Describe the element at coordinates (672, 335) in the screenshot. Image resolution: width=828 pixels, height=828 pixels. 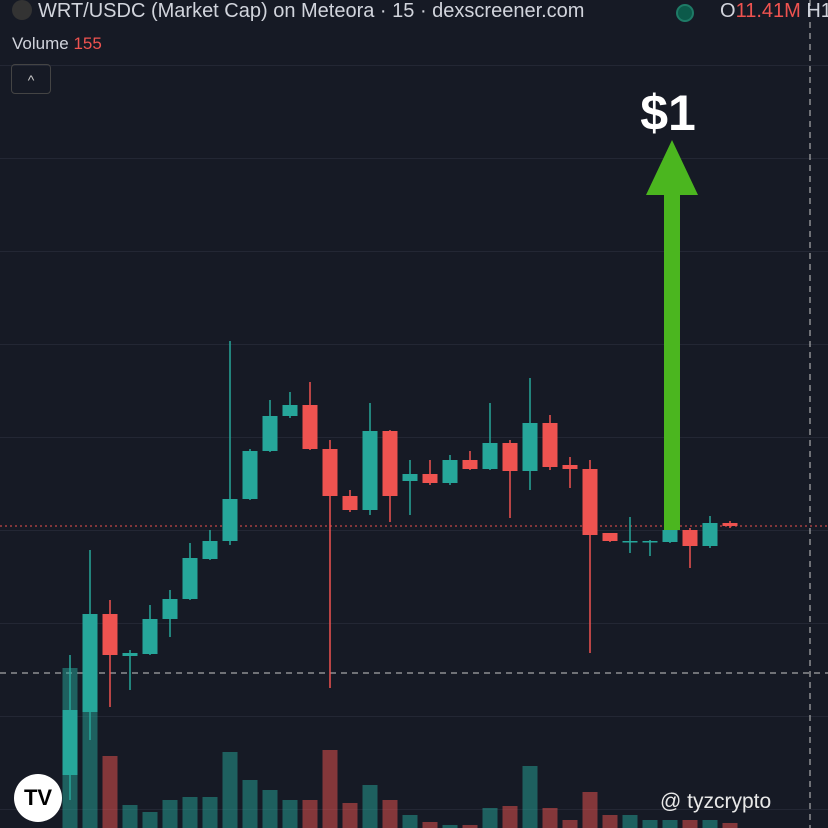
I see `annotation-arrow` at that location.